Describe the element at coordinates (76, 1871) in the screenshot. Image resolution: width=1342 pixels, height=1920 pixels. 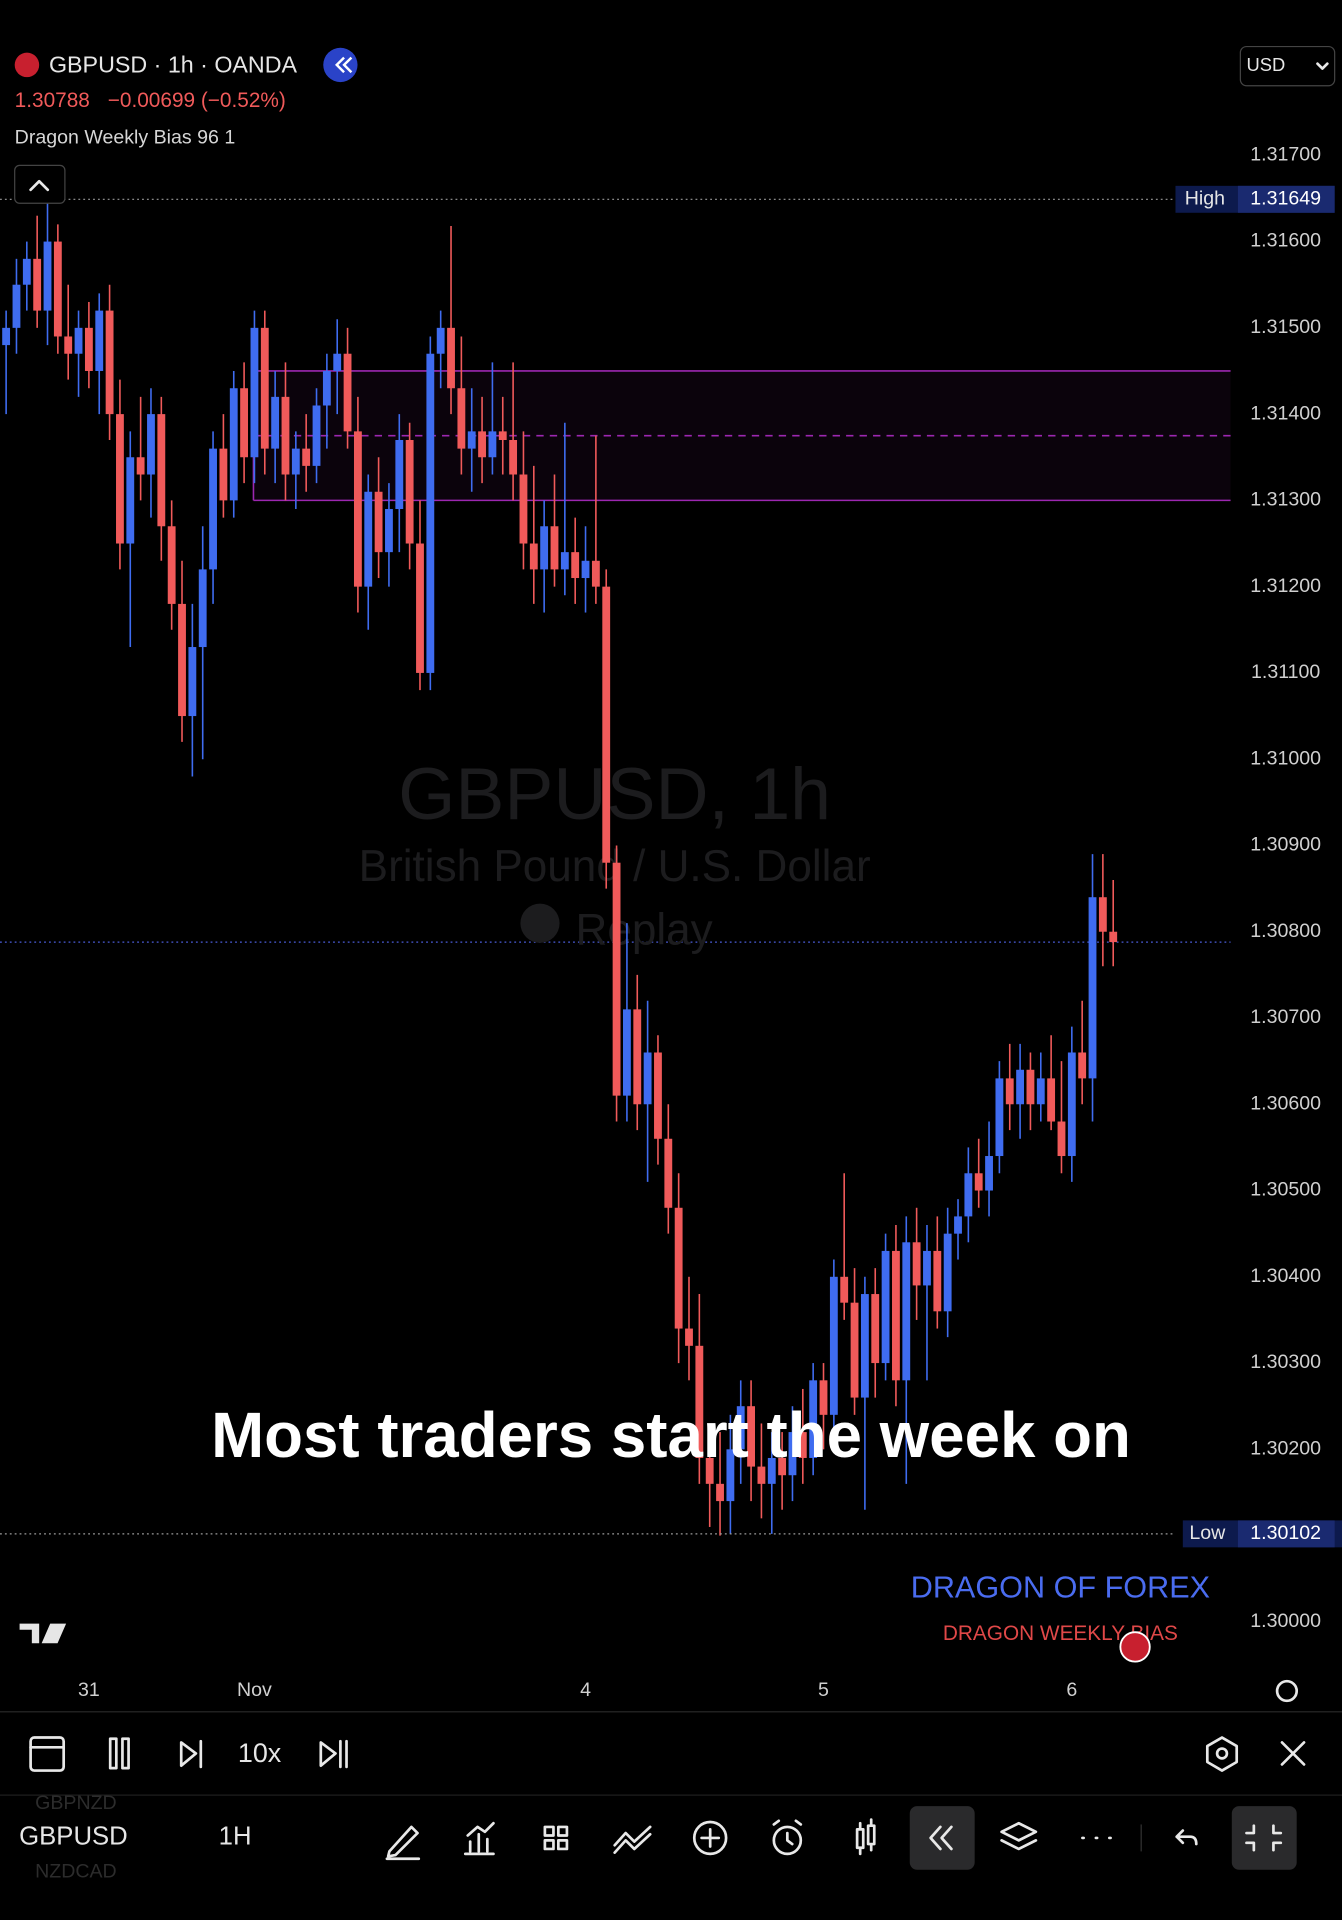
I see `next-symbol: NZDCAD` at that location.